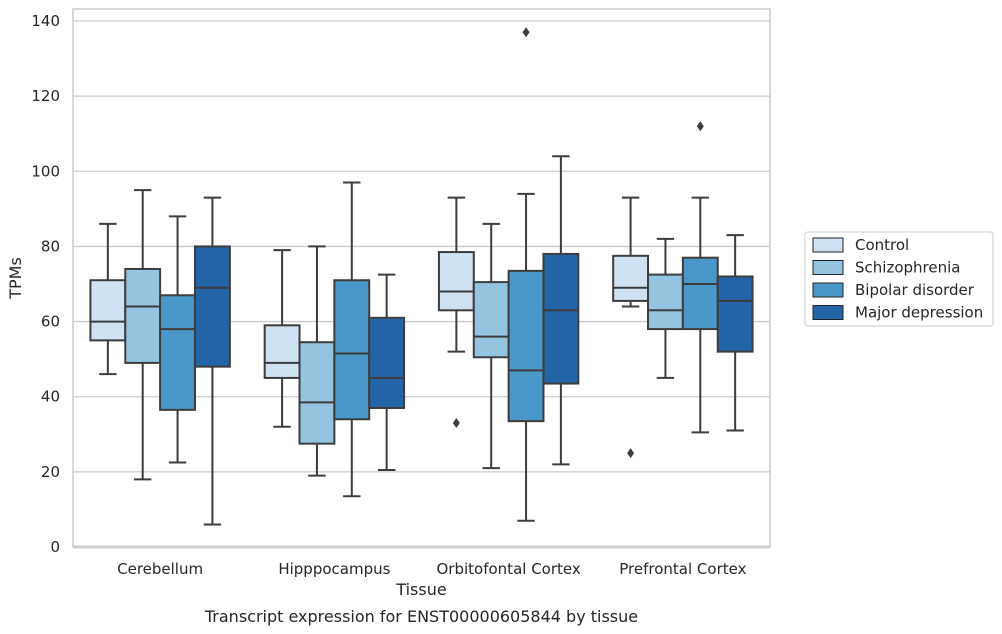 Image resolution: width=1002 pixels, height=634 pixels. What do you see at coordinates (915, 290) in the screenshot?
I see `legend-label: Bipolar disorder` at bounding box center [915, 290].